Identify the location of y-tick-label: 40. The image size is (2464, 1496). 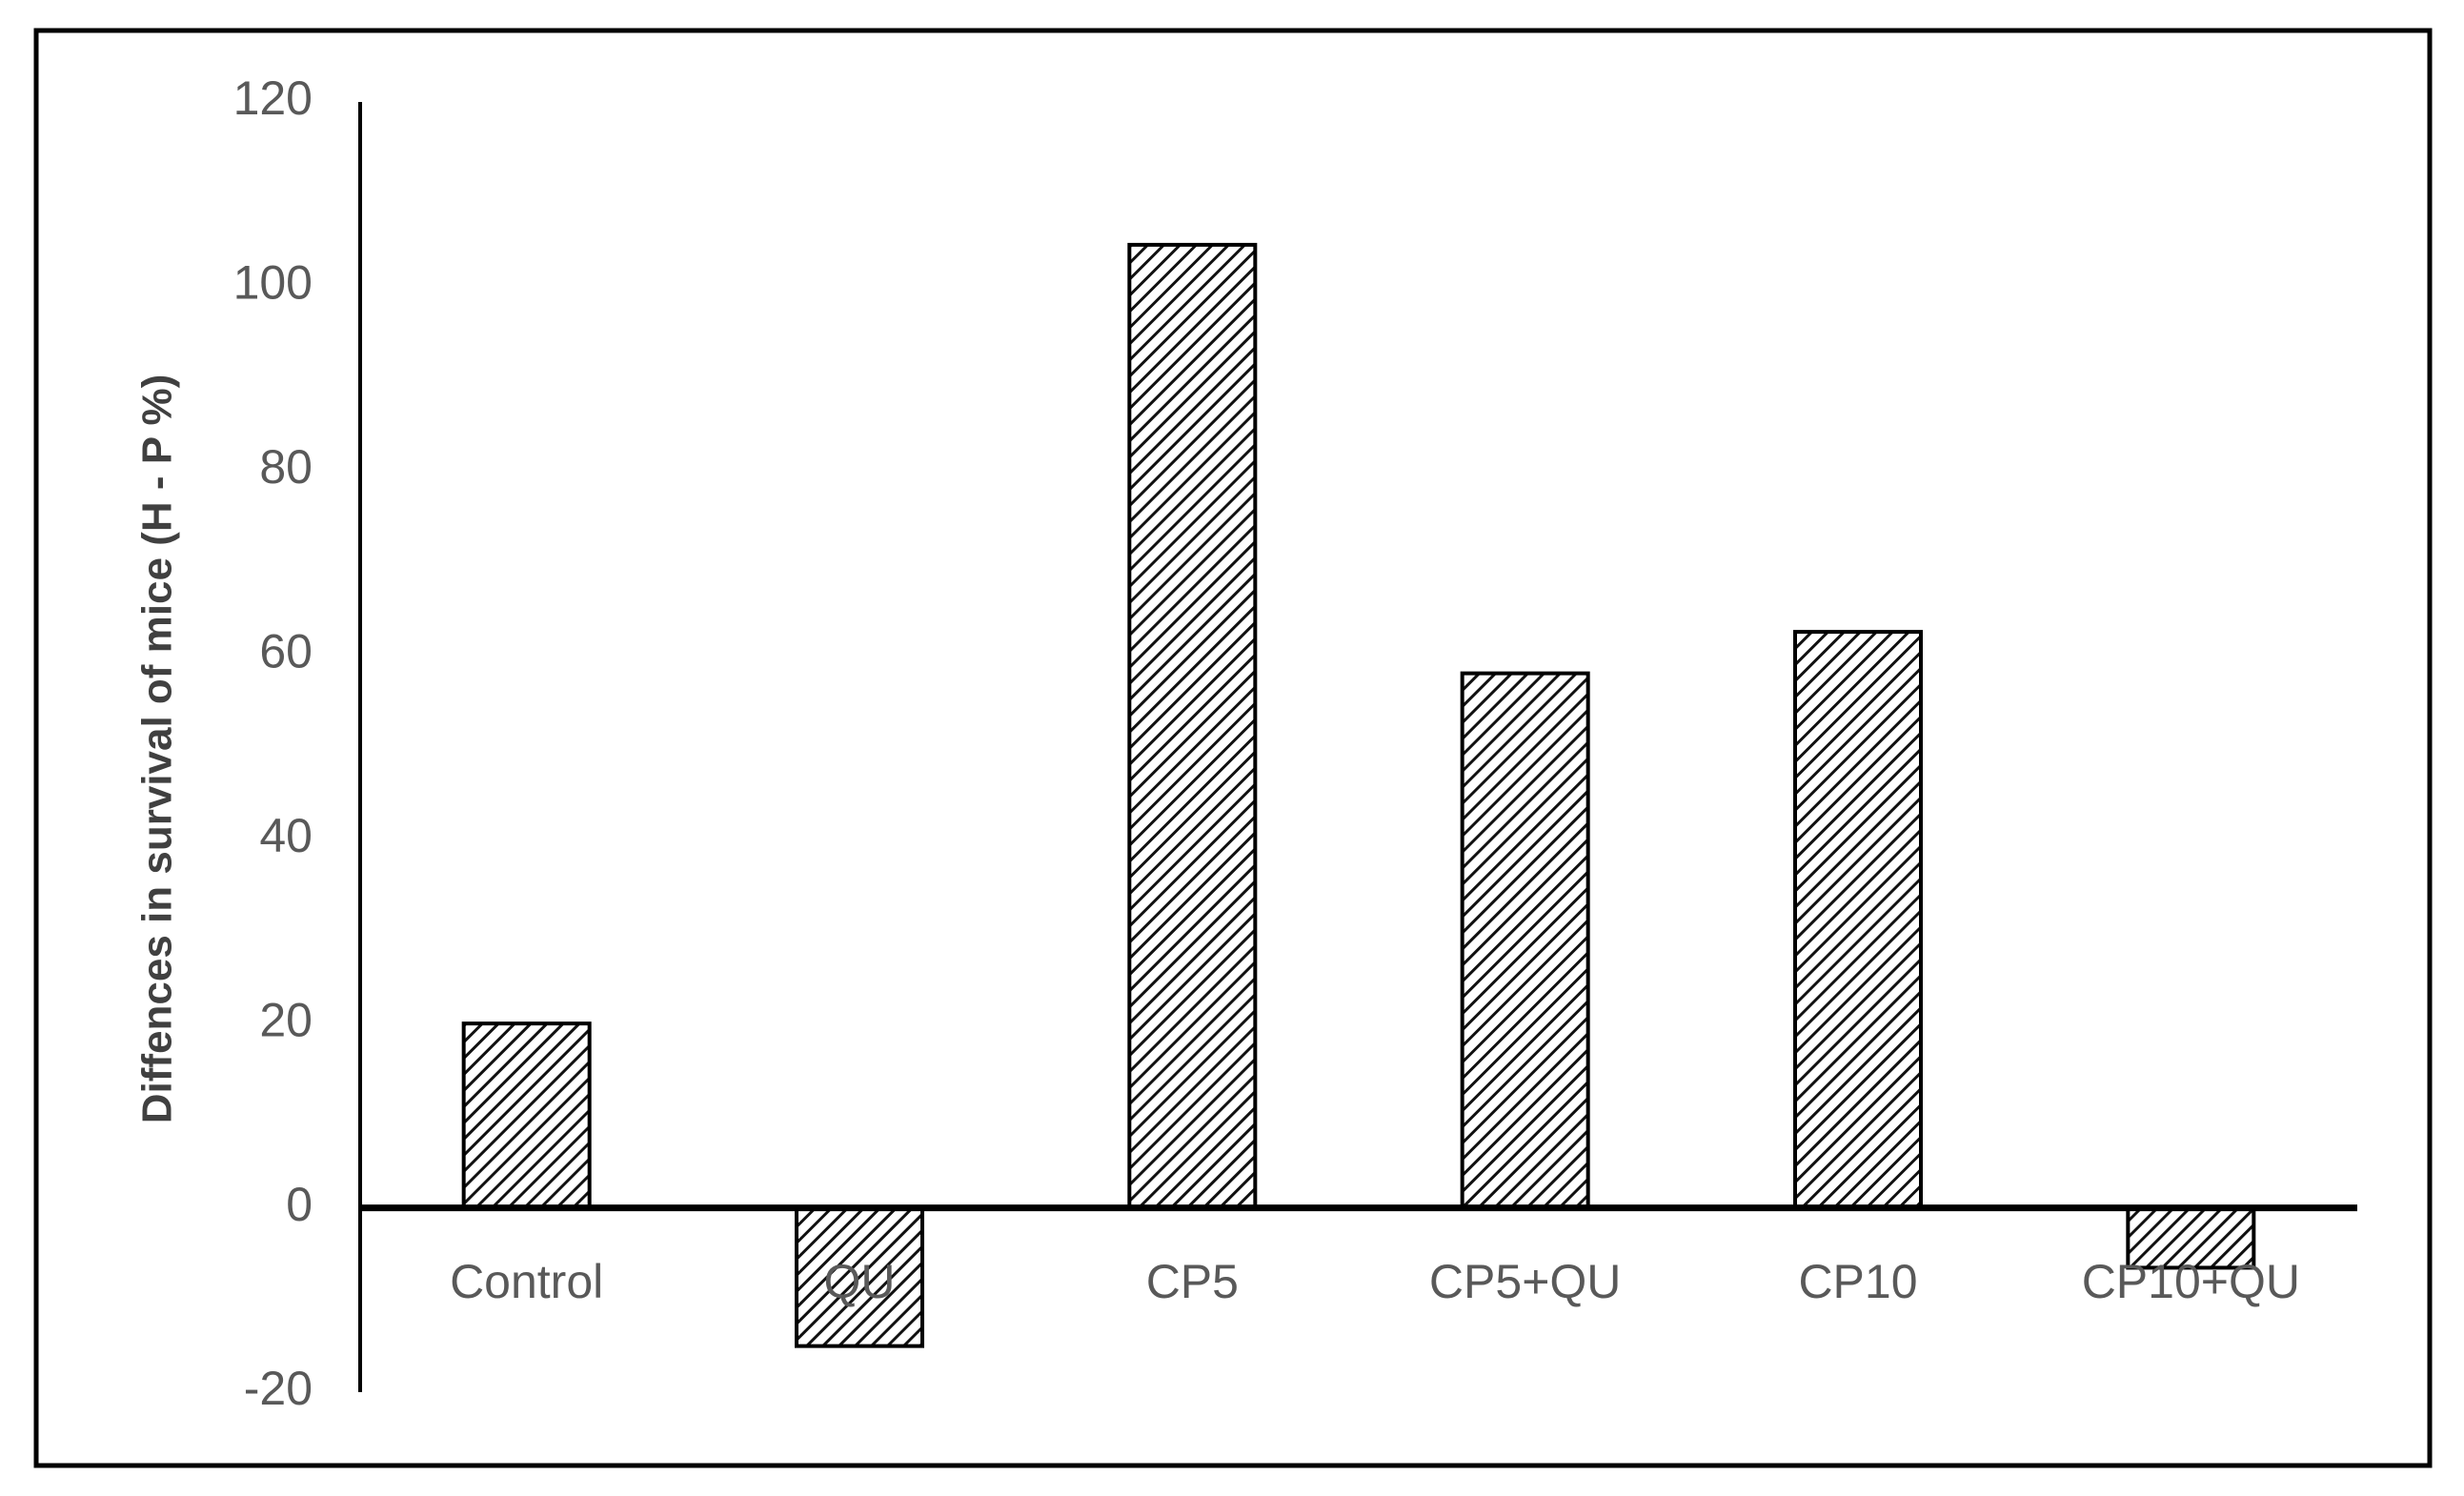
(286, 835).